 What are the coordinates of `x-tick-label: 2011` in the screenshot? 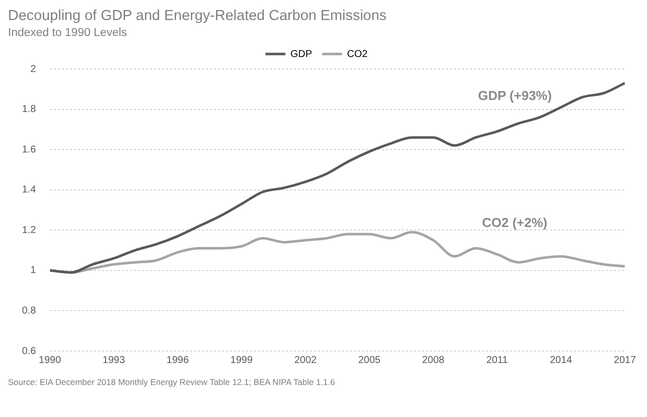 It's located at (497, 360).